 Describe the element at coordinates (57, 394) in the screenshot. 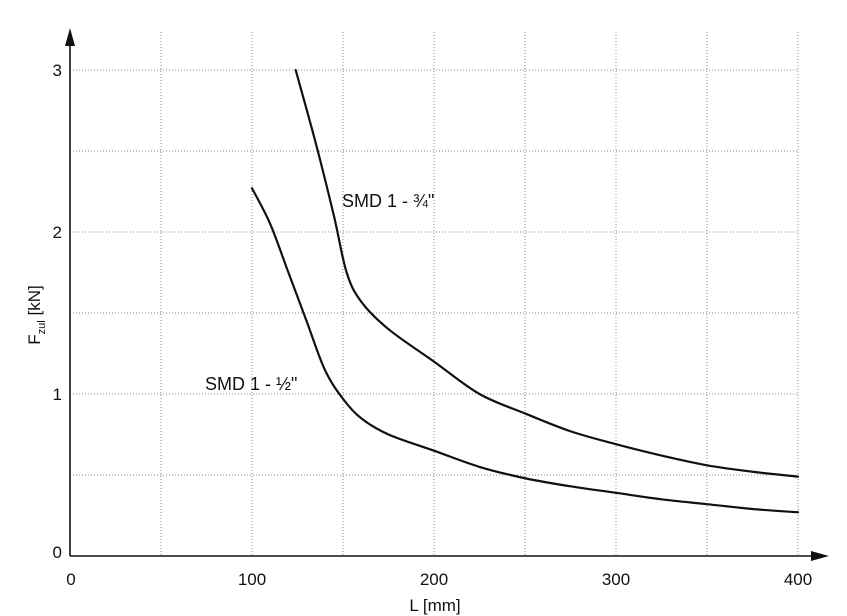

I see `y-tick-label: 1` at that location.